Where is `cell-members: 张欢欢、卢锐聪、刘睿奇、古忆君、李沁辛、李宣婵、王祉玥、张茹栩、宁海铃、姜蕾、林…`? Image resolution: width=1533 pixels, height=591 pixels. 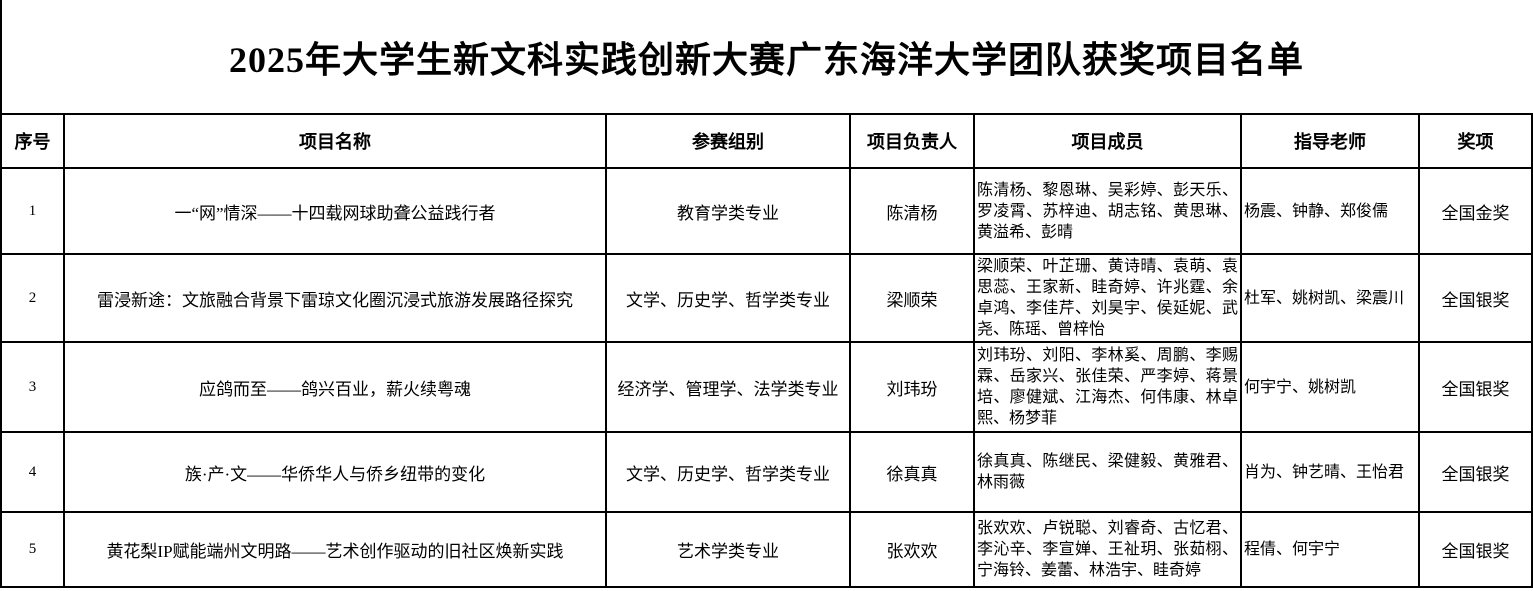 cell-members: 张欢欢、卢锐聪、刘睿奇、古忆君、李沁辛、李宣婵、王祉玥、张茹栩、宁海铃、姜蕾、林… is located at coordinates (1107, 549).